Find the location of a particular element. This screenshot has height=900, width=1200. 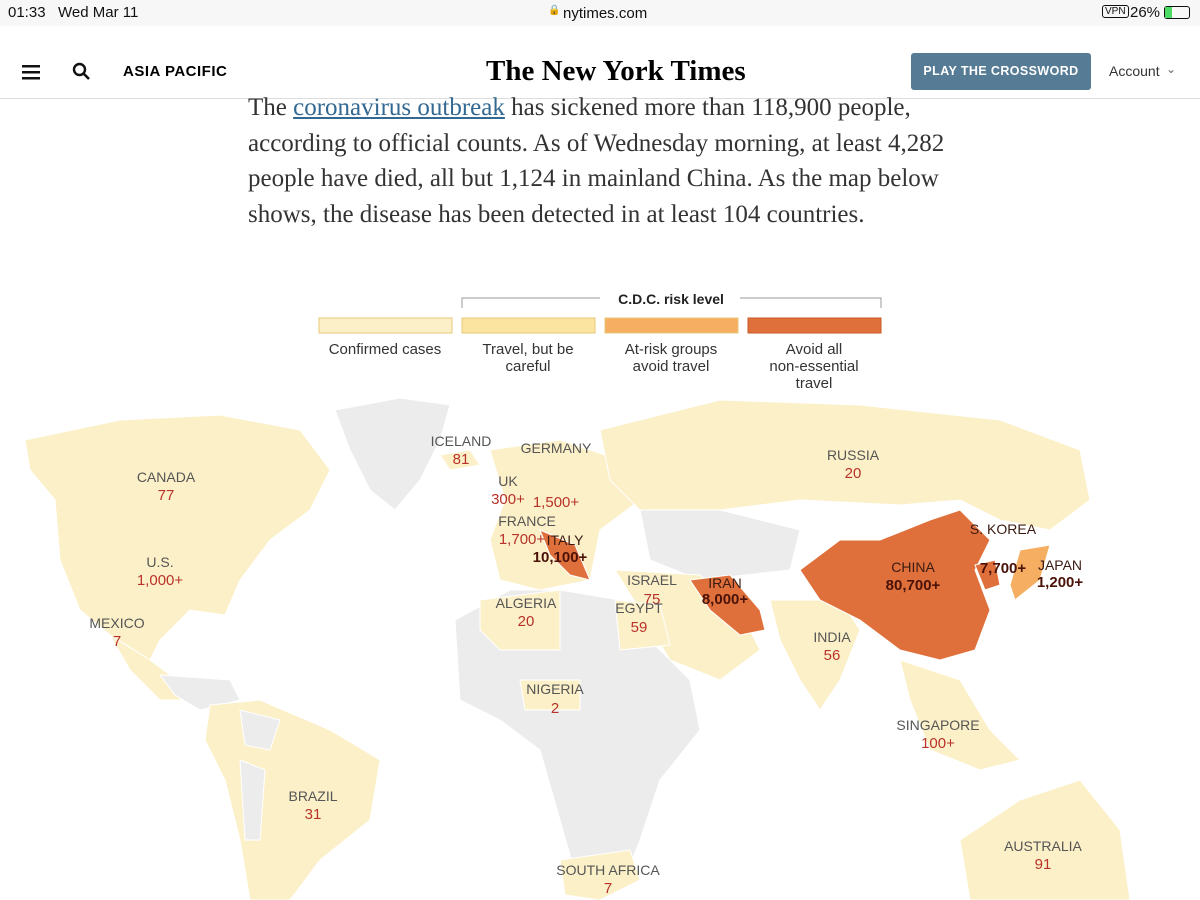

text: The is located at coordinates (271, 107).